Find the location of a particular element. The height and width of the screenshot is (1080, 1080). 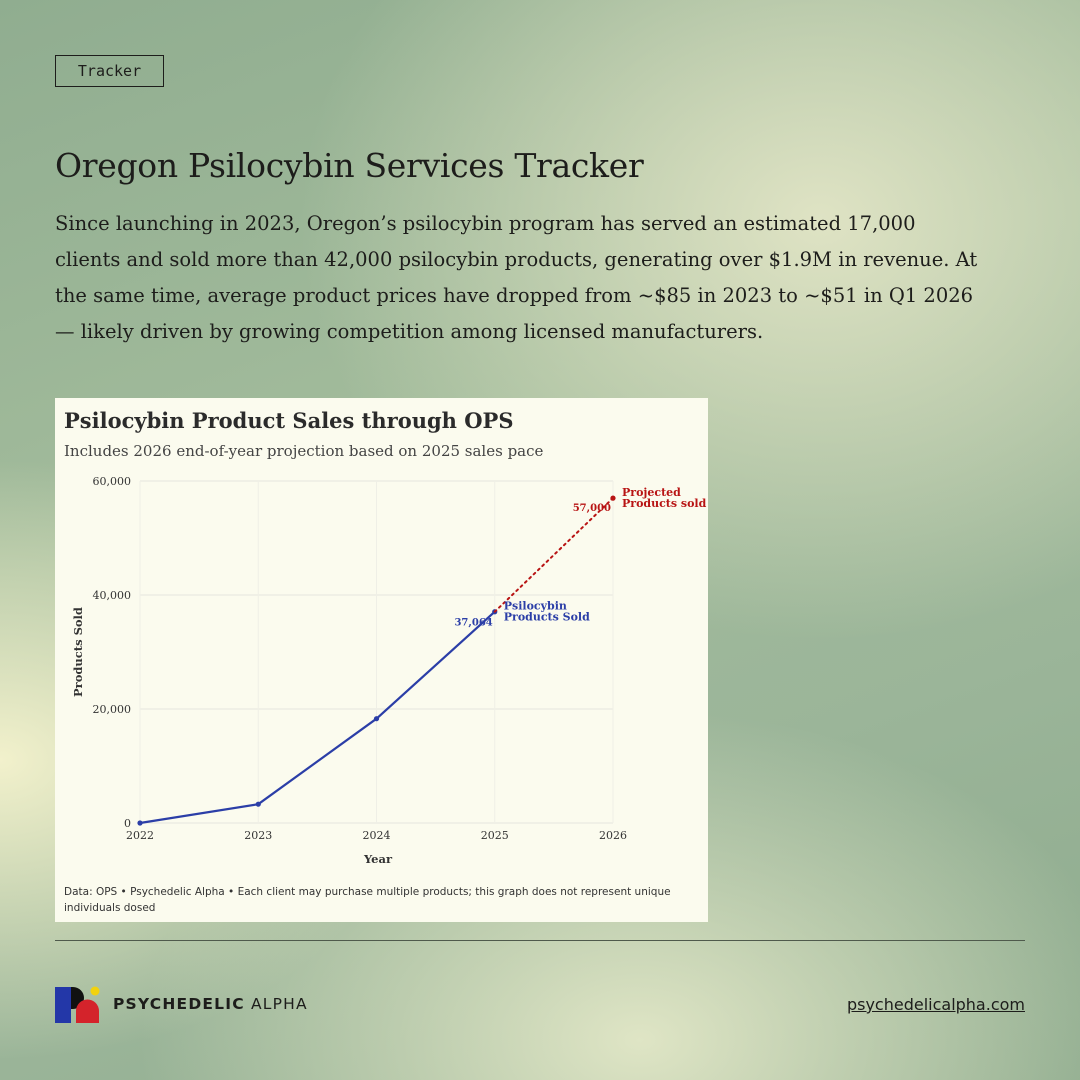

x-tick-label: 2024 is located at coordinates (377, 835).